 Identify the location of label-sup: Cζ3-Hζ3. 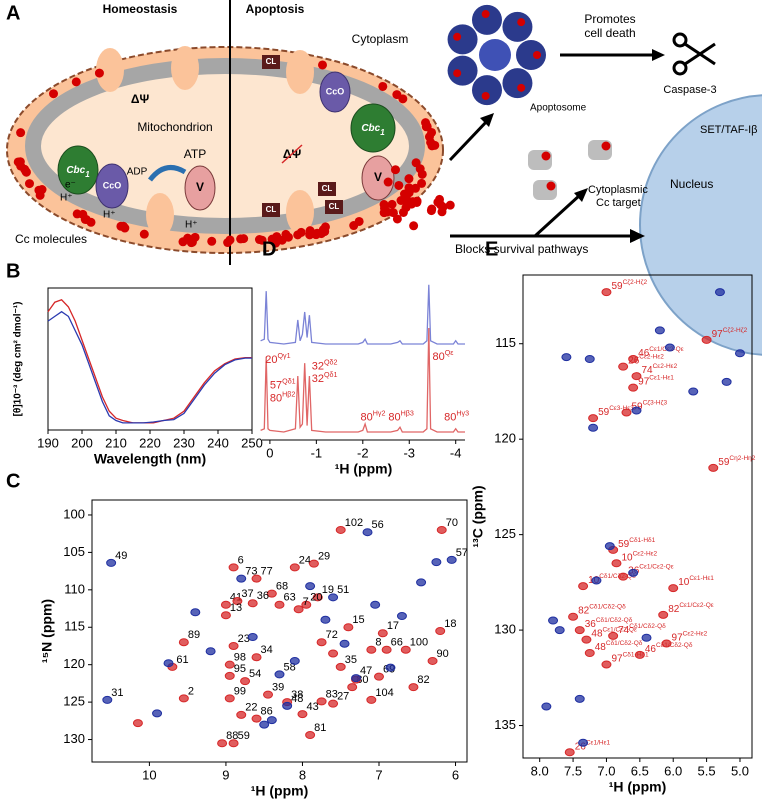
(655, 403).